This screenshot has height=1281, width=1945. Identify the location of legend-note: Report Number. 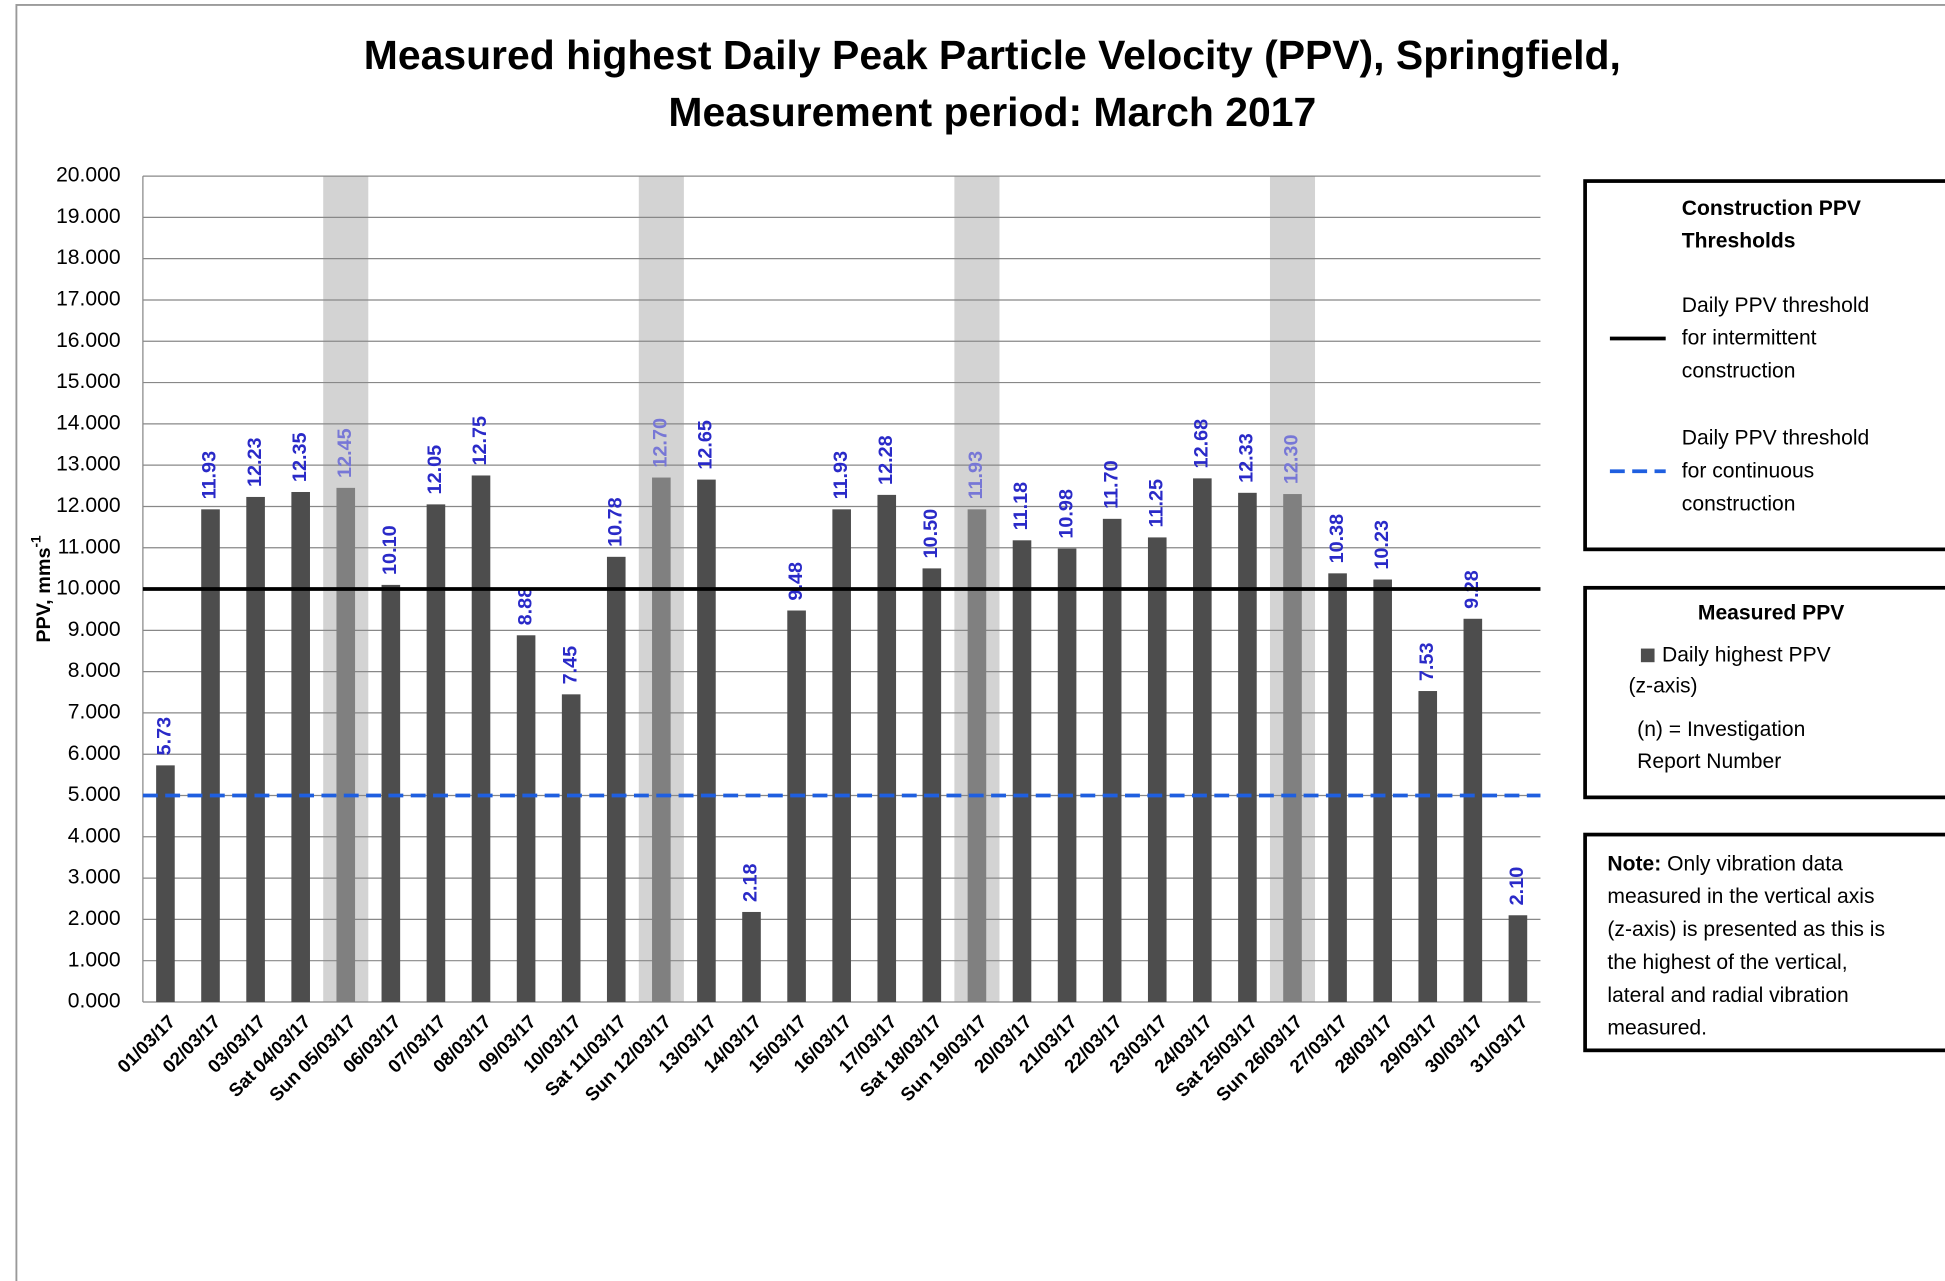
(1709, 761).